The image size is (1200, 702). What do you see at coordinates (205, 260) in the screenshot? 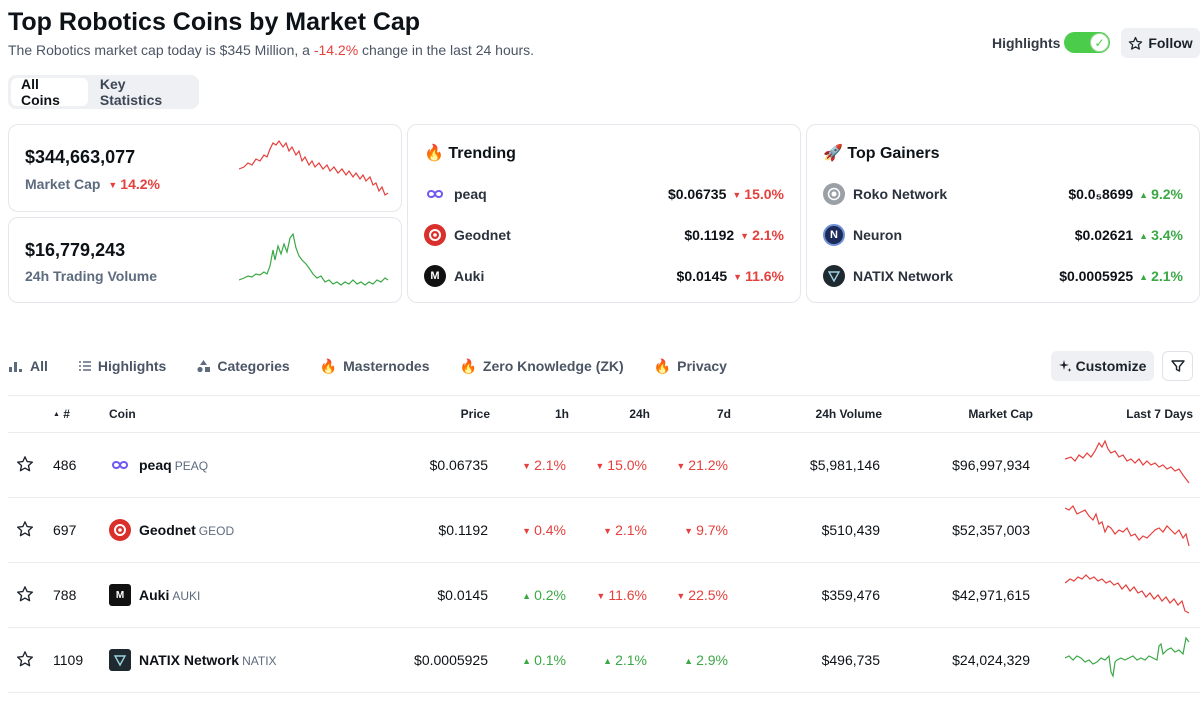
I see `volume-card: $16,779,243 24h Trading Volume` at bounding box center [205, 260].